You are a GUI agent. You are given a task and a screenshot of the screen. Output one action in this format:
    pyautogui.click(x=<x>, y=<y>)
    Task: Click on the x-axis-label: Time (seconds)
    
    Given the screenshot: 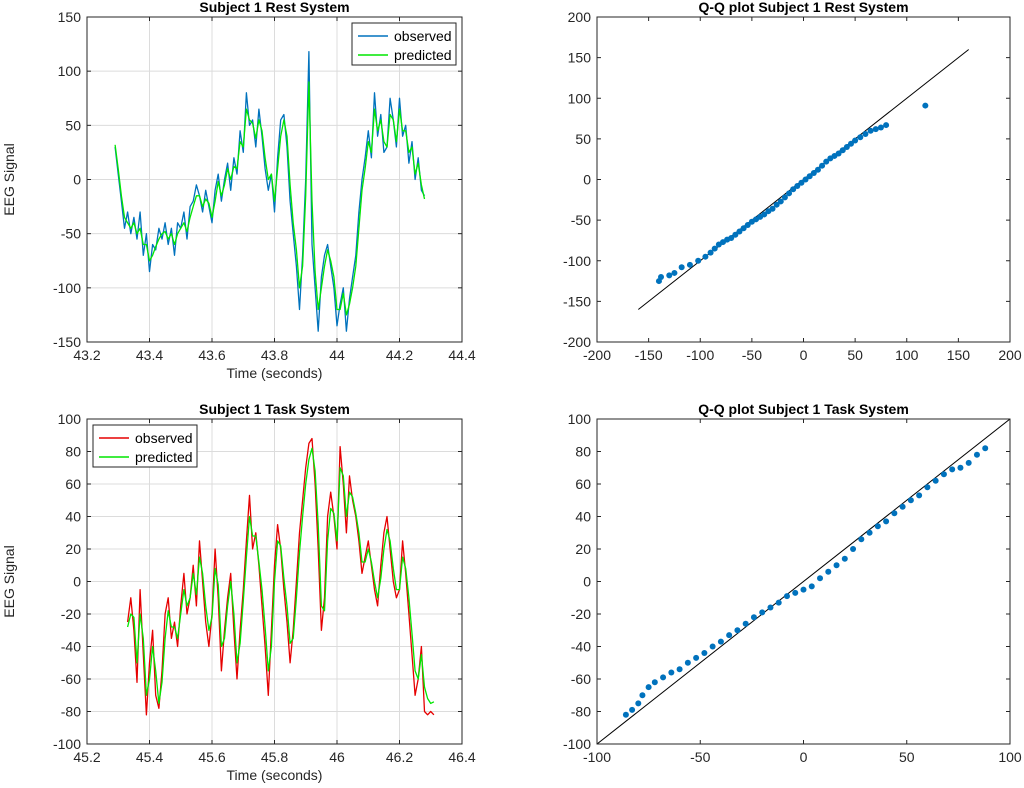 What is the action you would take?
    pyautogui.click(x=275, y=373)
    